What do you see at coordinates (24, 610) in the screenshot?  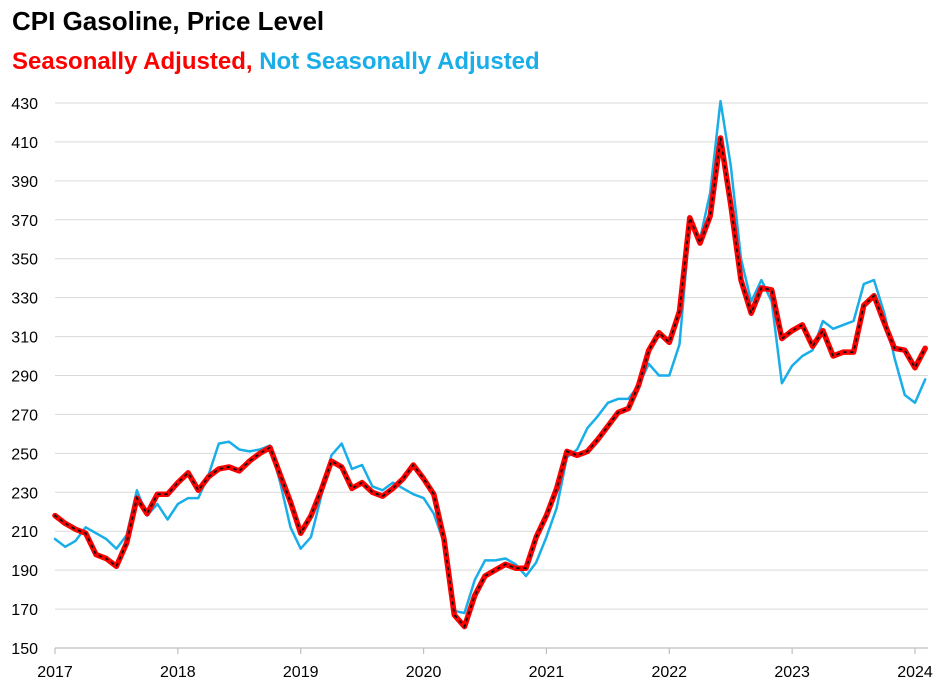 I see `y-tick-label: 170` at bounding box center [24, 610].